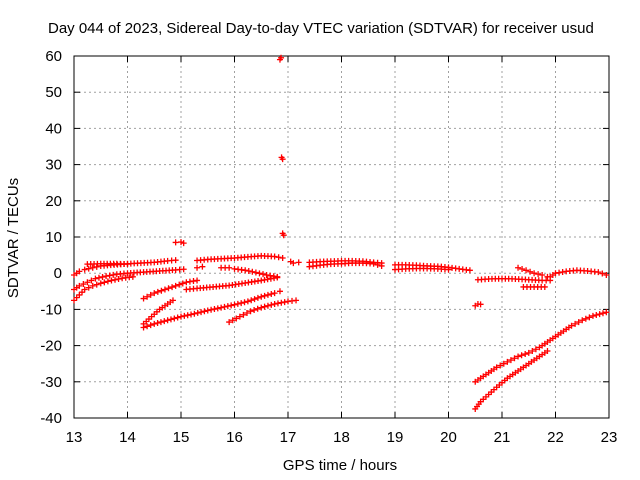 This screenshot has height=480, width=640. What do you see at coordinates (158, 312) in the screenshot?
I see `series-arc-g` at bounding box center [158, 312].